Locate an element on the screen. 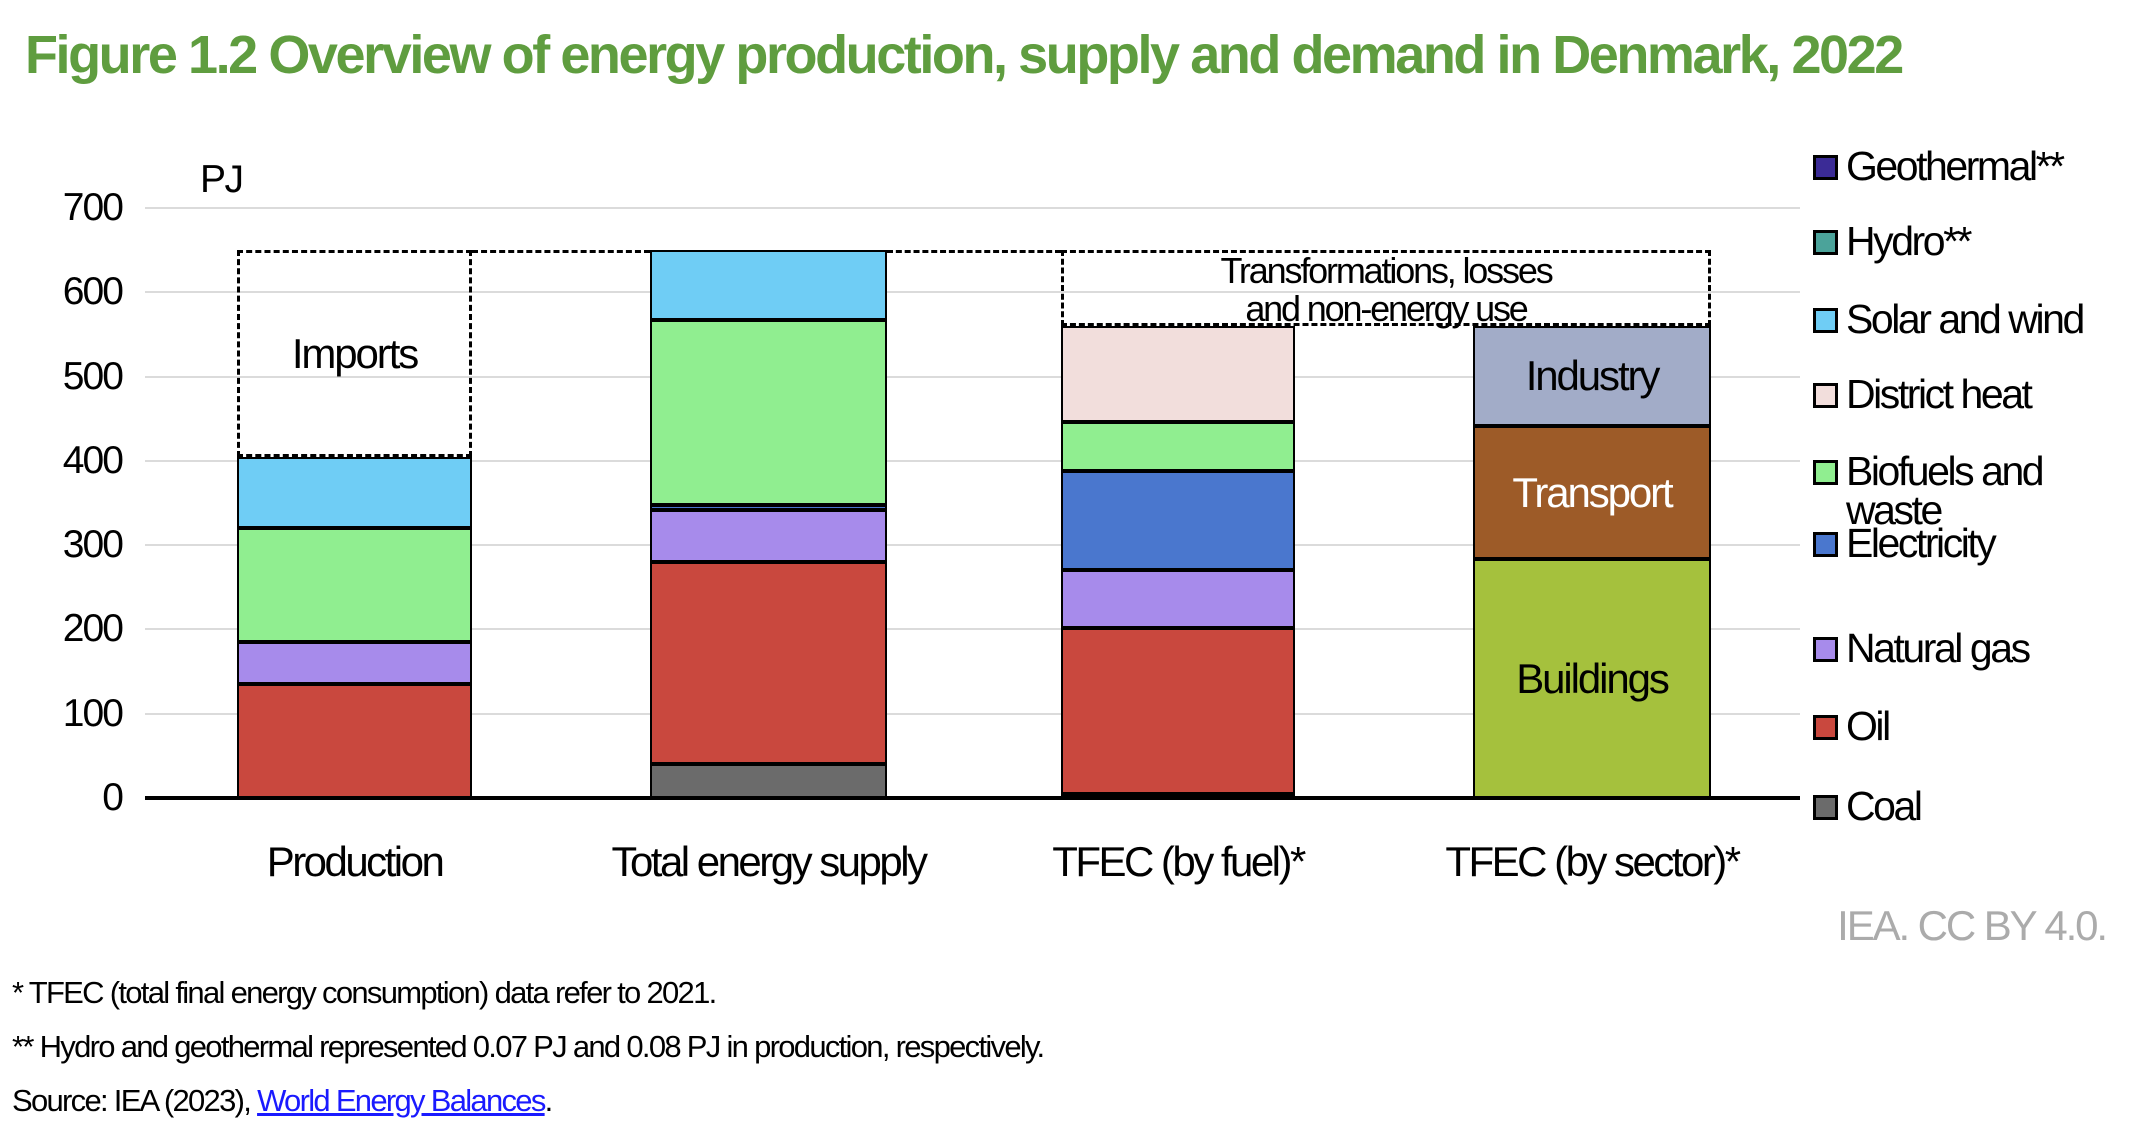 Image resolution: width=2156 pixels, height=1148 pixels. bar-total-energy-supply-segment-solar-and-wind is located at coordinates (768, 285).